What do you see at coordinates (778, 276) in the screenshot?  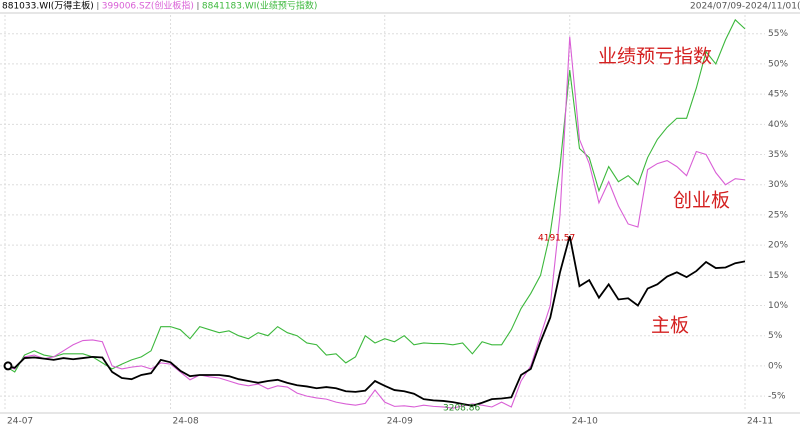 I see `y-tick-label: 15%` at bounding box center [778, 276].